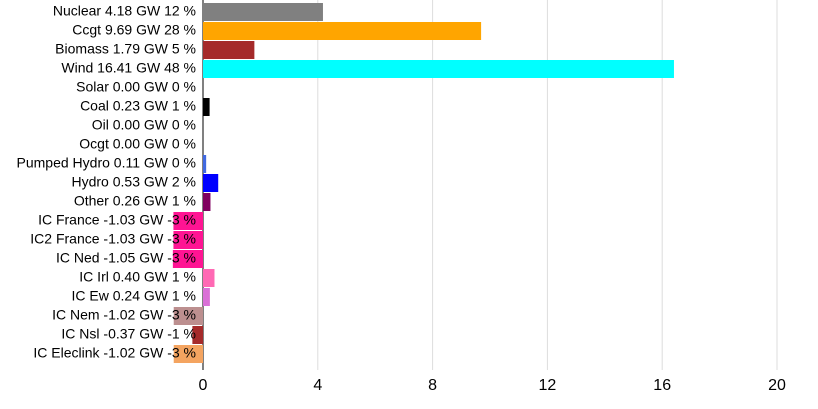 The image size is (818, 409). I want to click on category-label: Ccgt 9.69 GW 28 %, so click(134, 30).